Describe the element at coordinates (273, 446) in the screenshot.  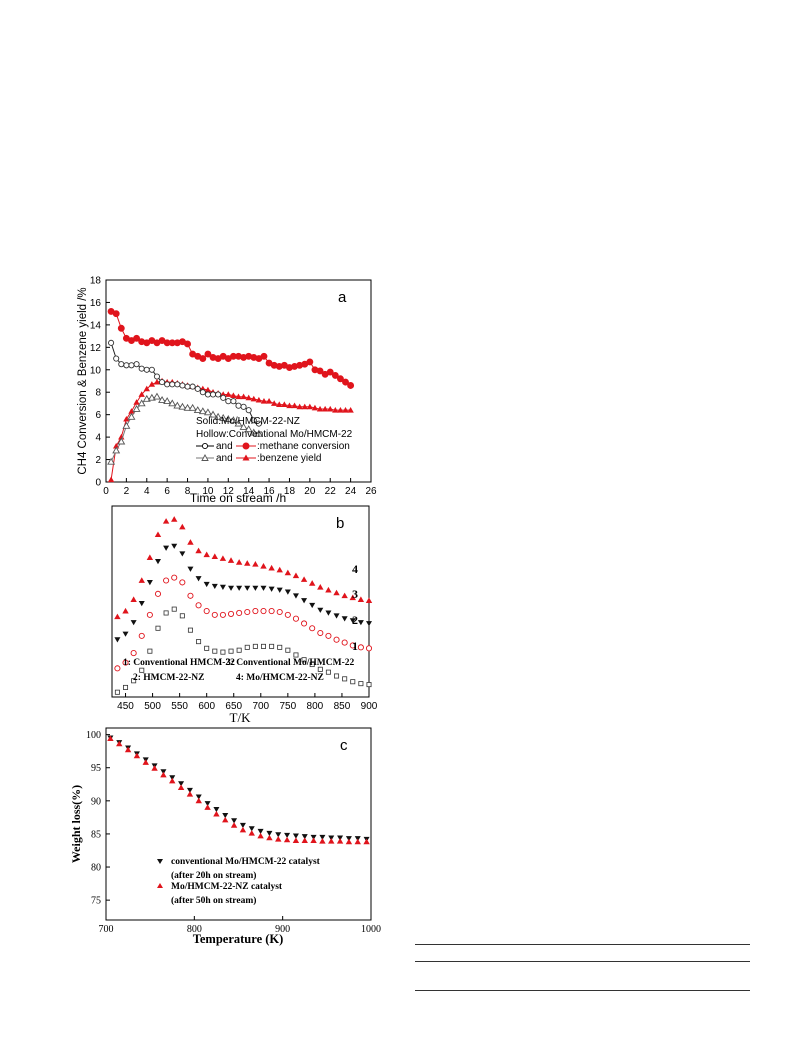
I see `legend-entry-methane: and :methane conversion` at that location.